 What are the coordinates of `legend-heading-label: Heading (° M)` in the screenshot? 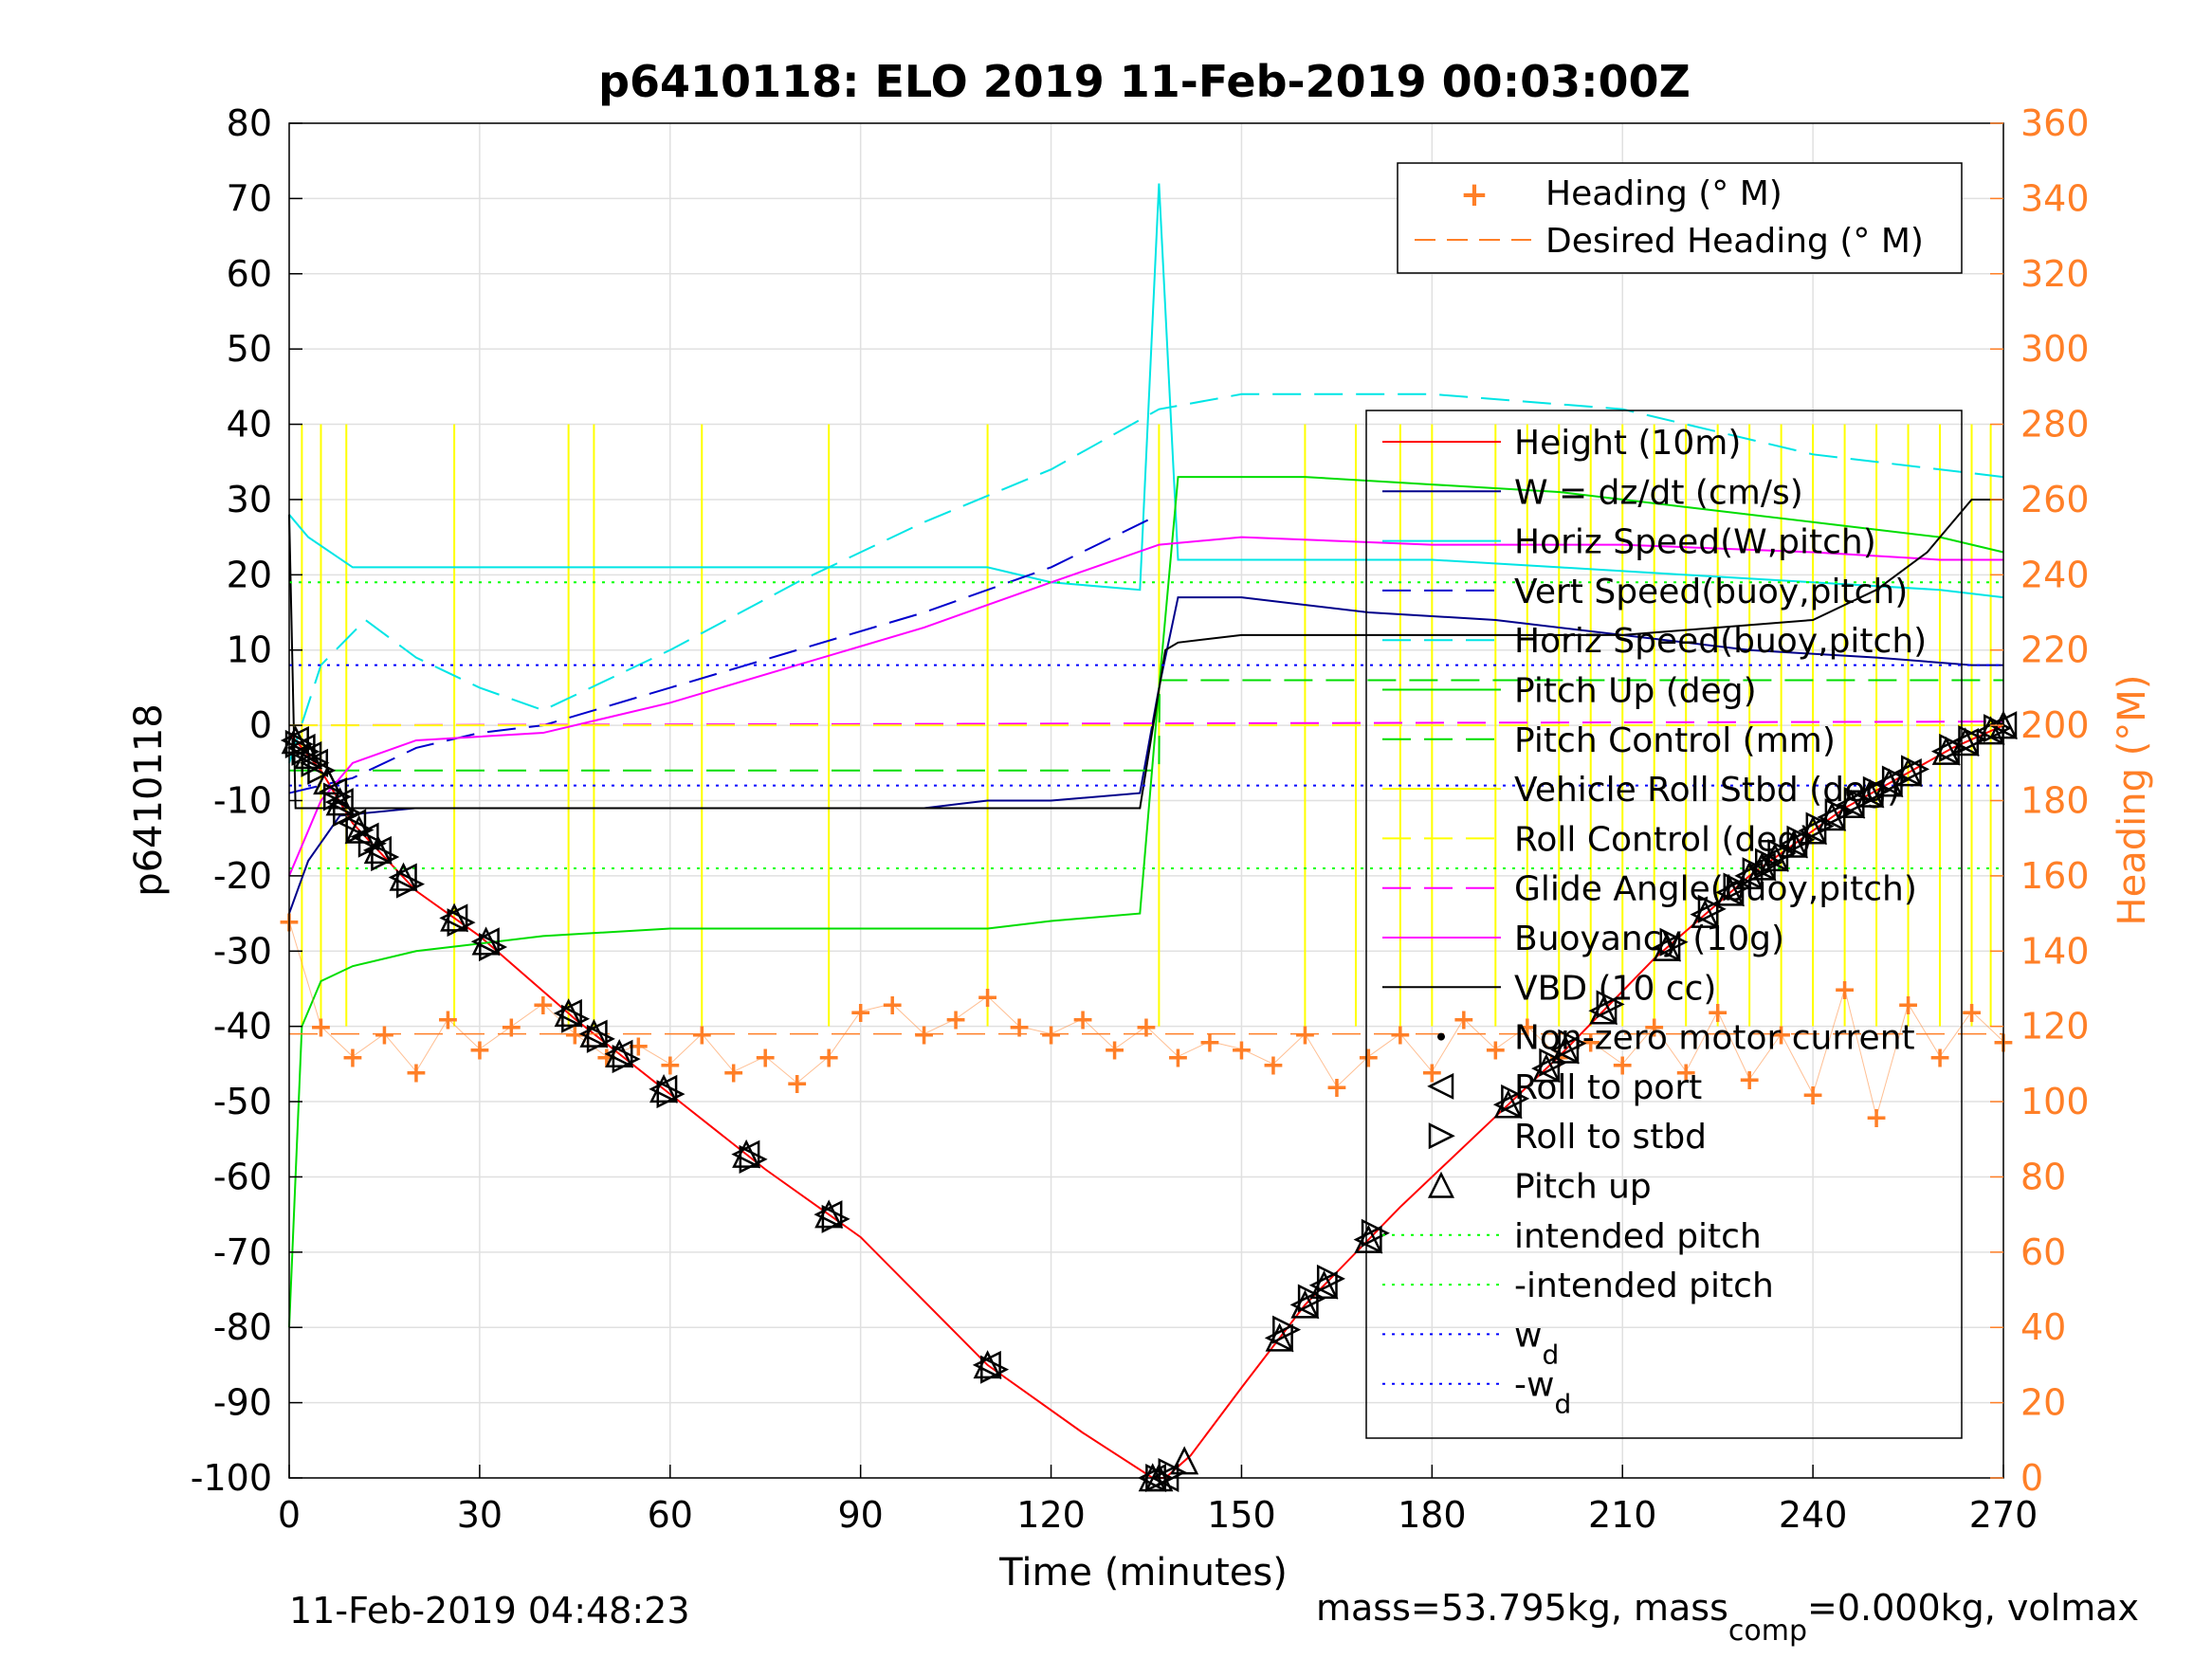 It's located at (1663, 193).